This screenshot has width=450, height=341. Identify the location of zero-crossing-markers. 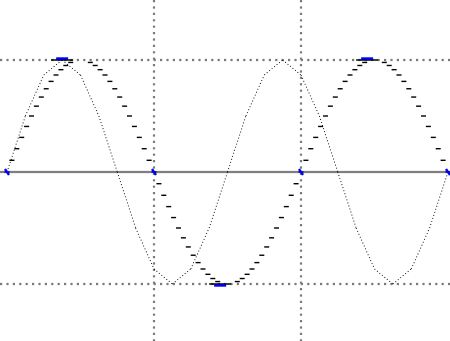
(227, 172).